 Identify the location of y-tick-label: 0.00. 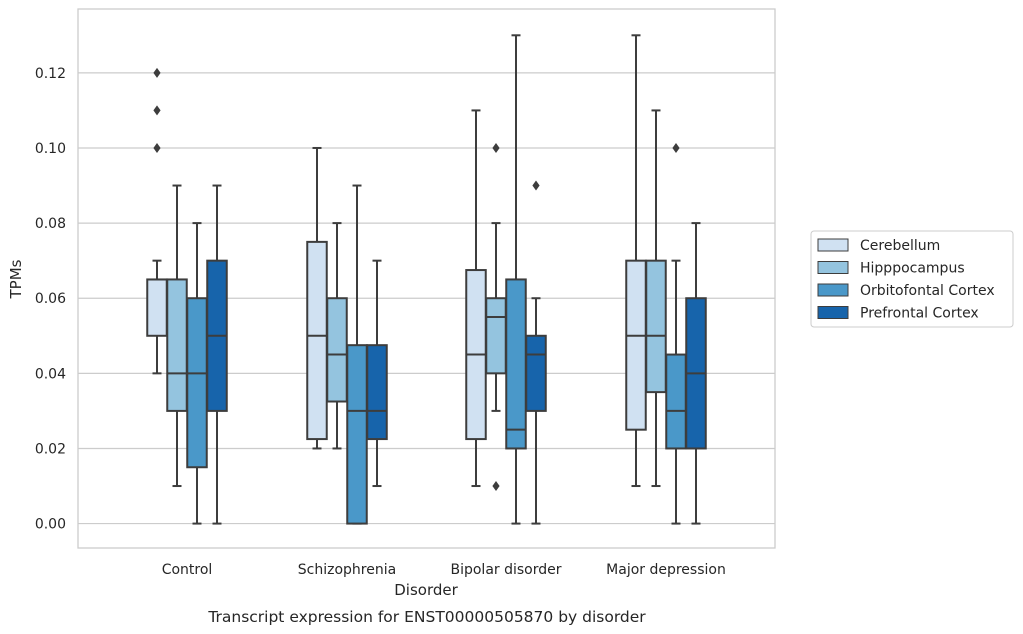
(50, 525).